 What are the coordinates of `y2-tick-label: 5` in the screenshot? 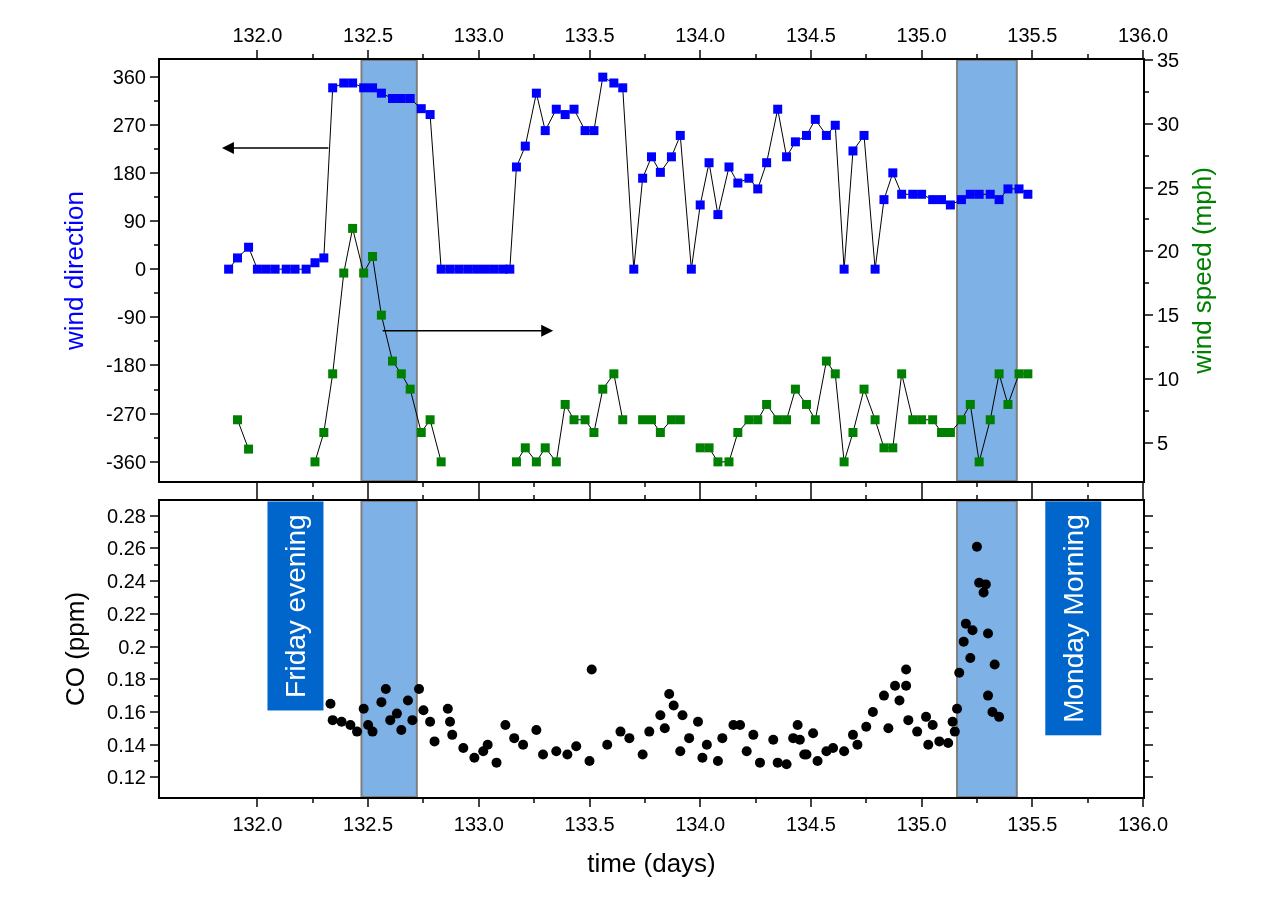 It's located at (1163, 442).